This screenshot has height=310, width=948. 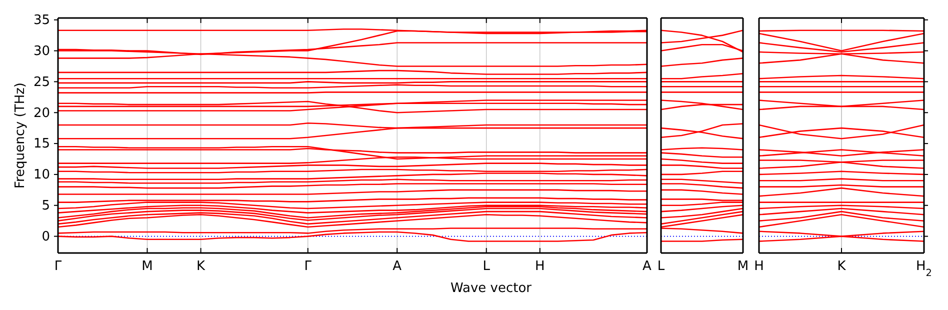 What do you see at coordinates (41, 144) in the screenshot?
I see `y-tick-label: 15` at bounding box center [41, 144].